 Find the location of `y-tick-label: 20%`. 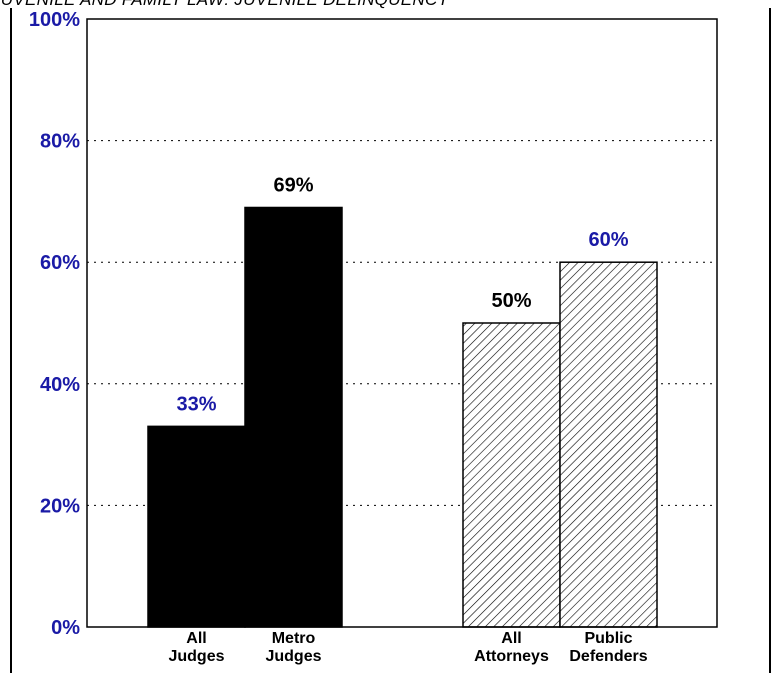

y-tick-label: 20% is located at coordinates (60, 506).